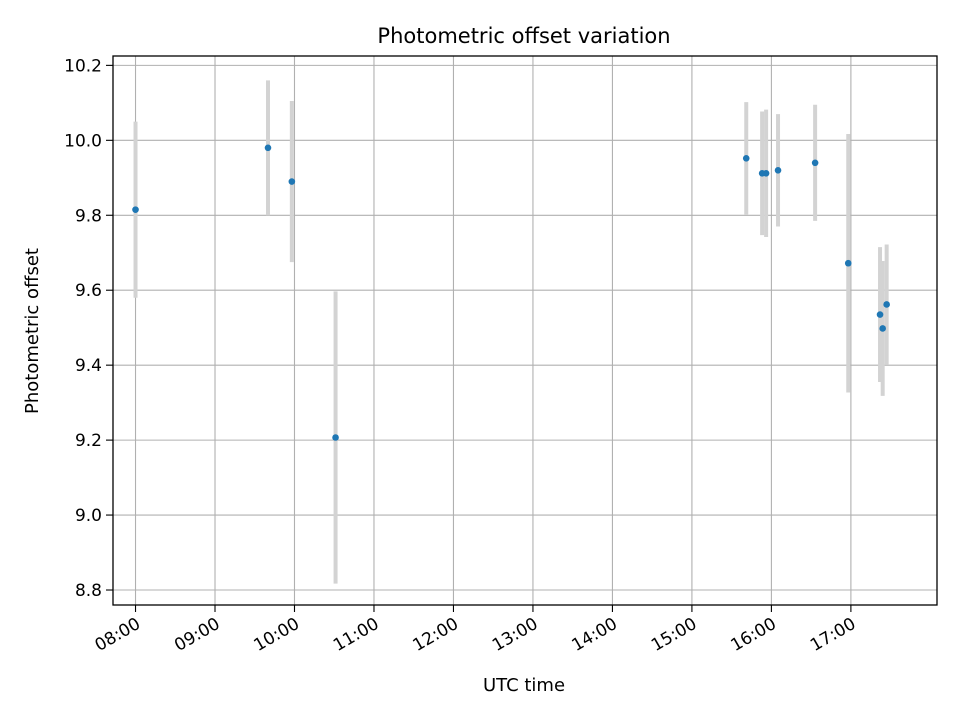 The height and width of the screenshot is (720, 960). Describe the element at coordinates (88, 516) in the screenshot. I see `y-tick-label: 9.0` at that location.